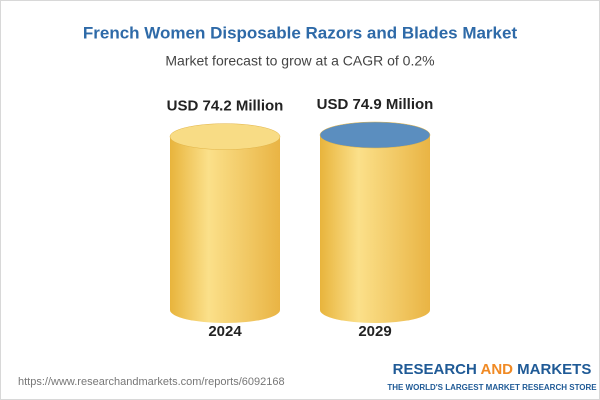 This screenshot has height=400, width=600. What do you see at coordinates (496, 369) in the screenshot?
I see `brand-word: AND` at bounding box center [496, 369].